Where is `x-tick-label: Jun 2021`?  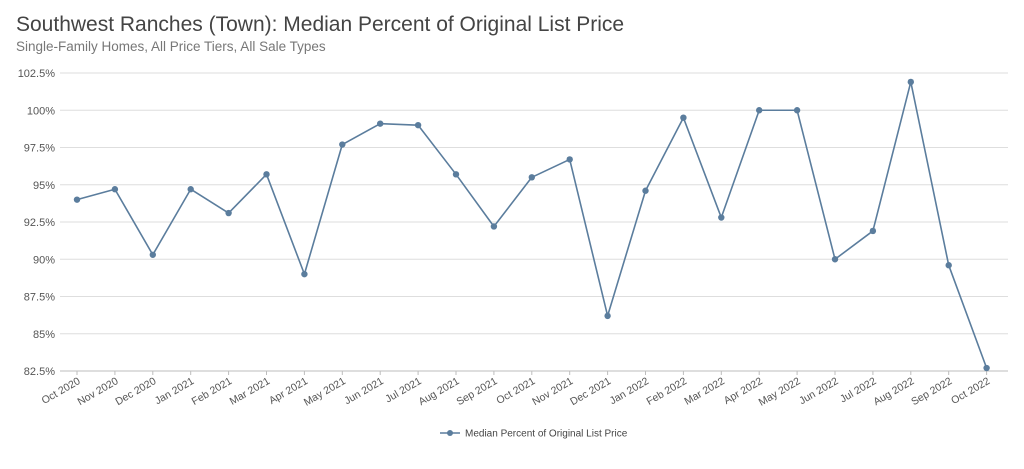
x-tick-label: Jun 2021 is located at coordinates (364, 391).